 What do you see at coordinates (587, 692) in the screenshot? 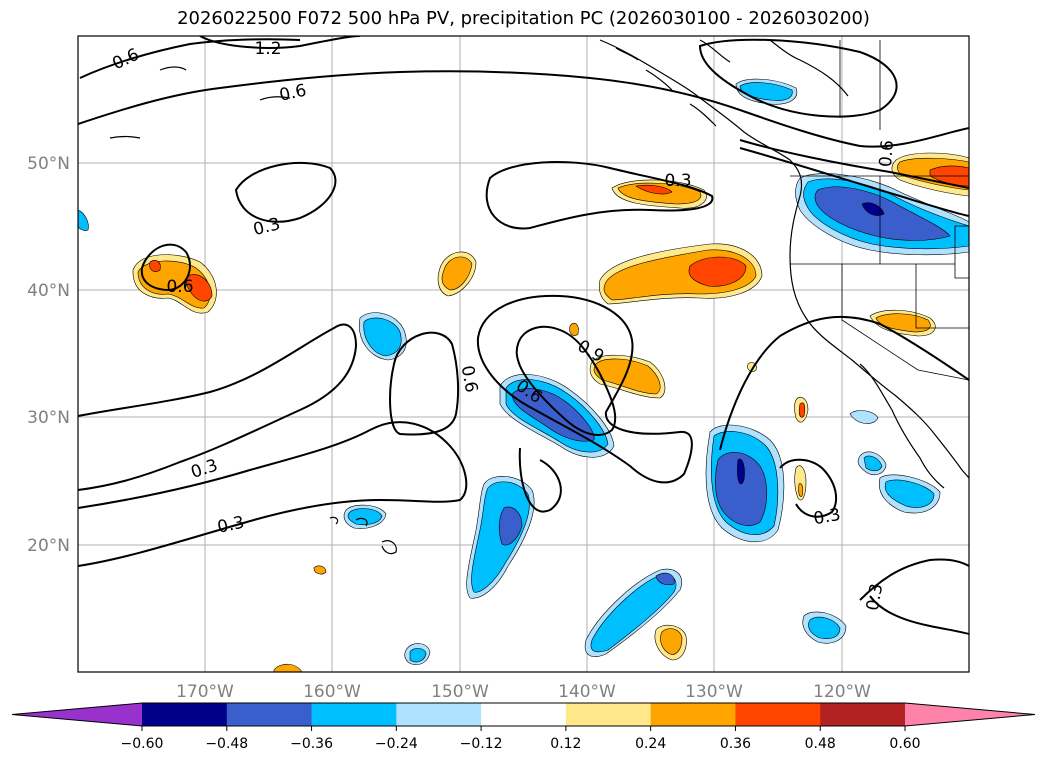
I see `lon-tick-label: 140°W` at bounding box center [587, 692].